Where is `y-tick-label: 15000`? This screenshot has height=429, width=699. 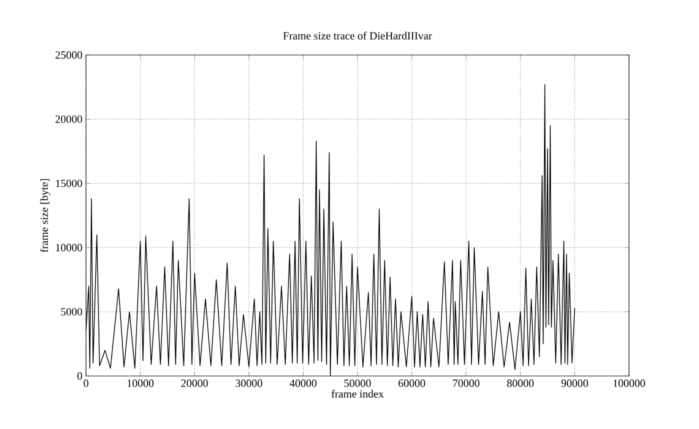
y-tick-label: 15000 is located at coordinates (69, 184).